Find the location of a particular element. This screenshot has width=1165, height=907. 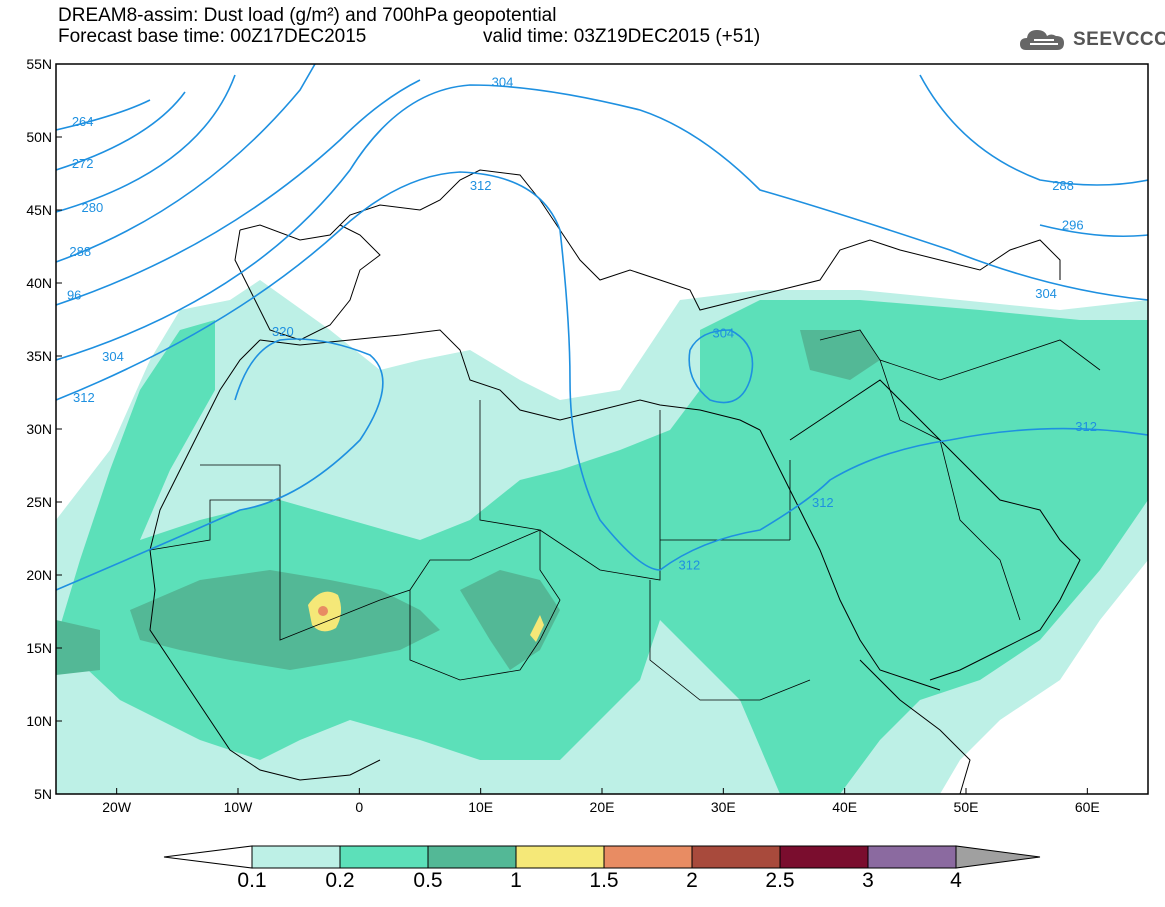

contour-label: 296 is located at coordinates (1073, 225).